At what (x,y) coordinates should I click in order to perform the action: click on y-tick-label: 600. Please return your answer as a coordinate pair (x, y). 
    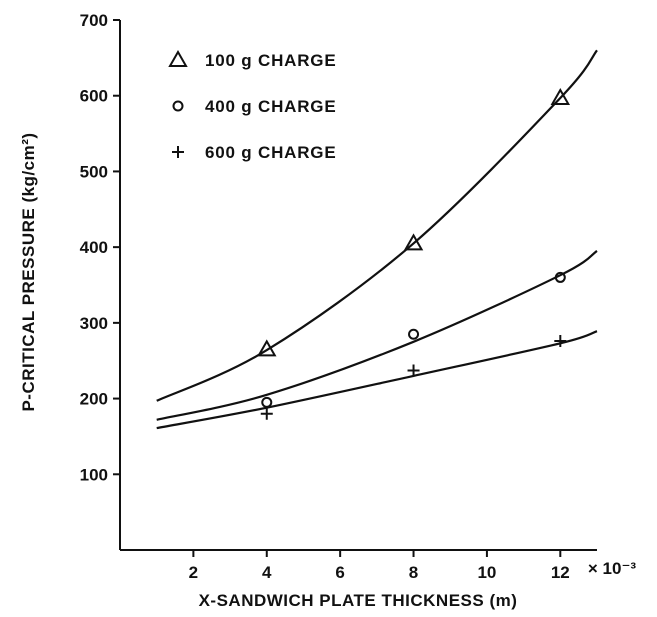
    Looking at the image, I should click on (94, 96).